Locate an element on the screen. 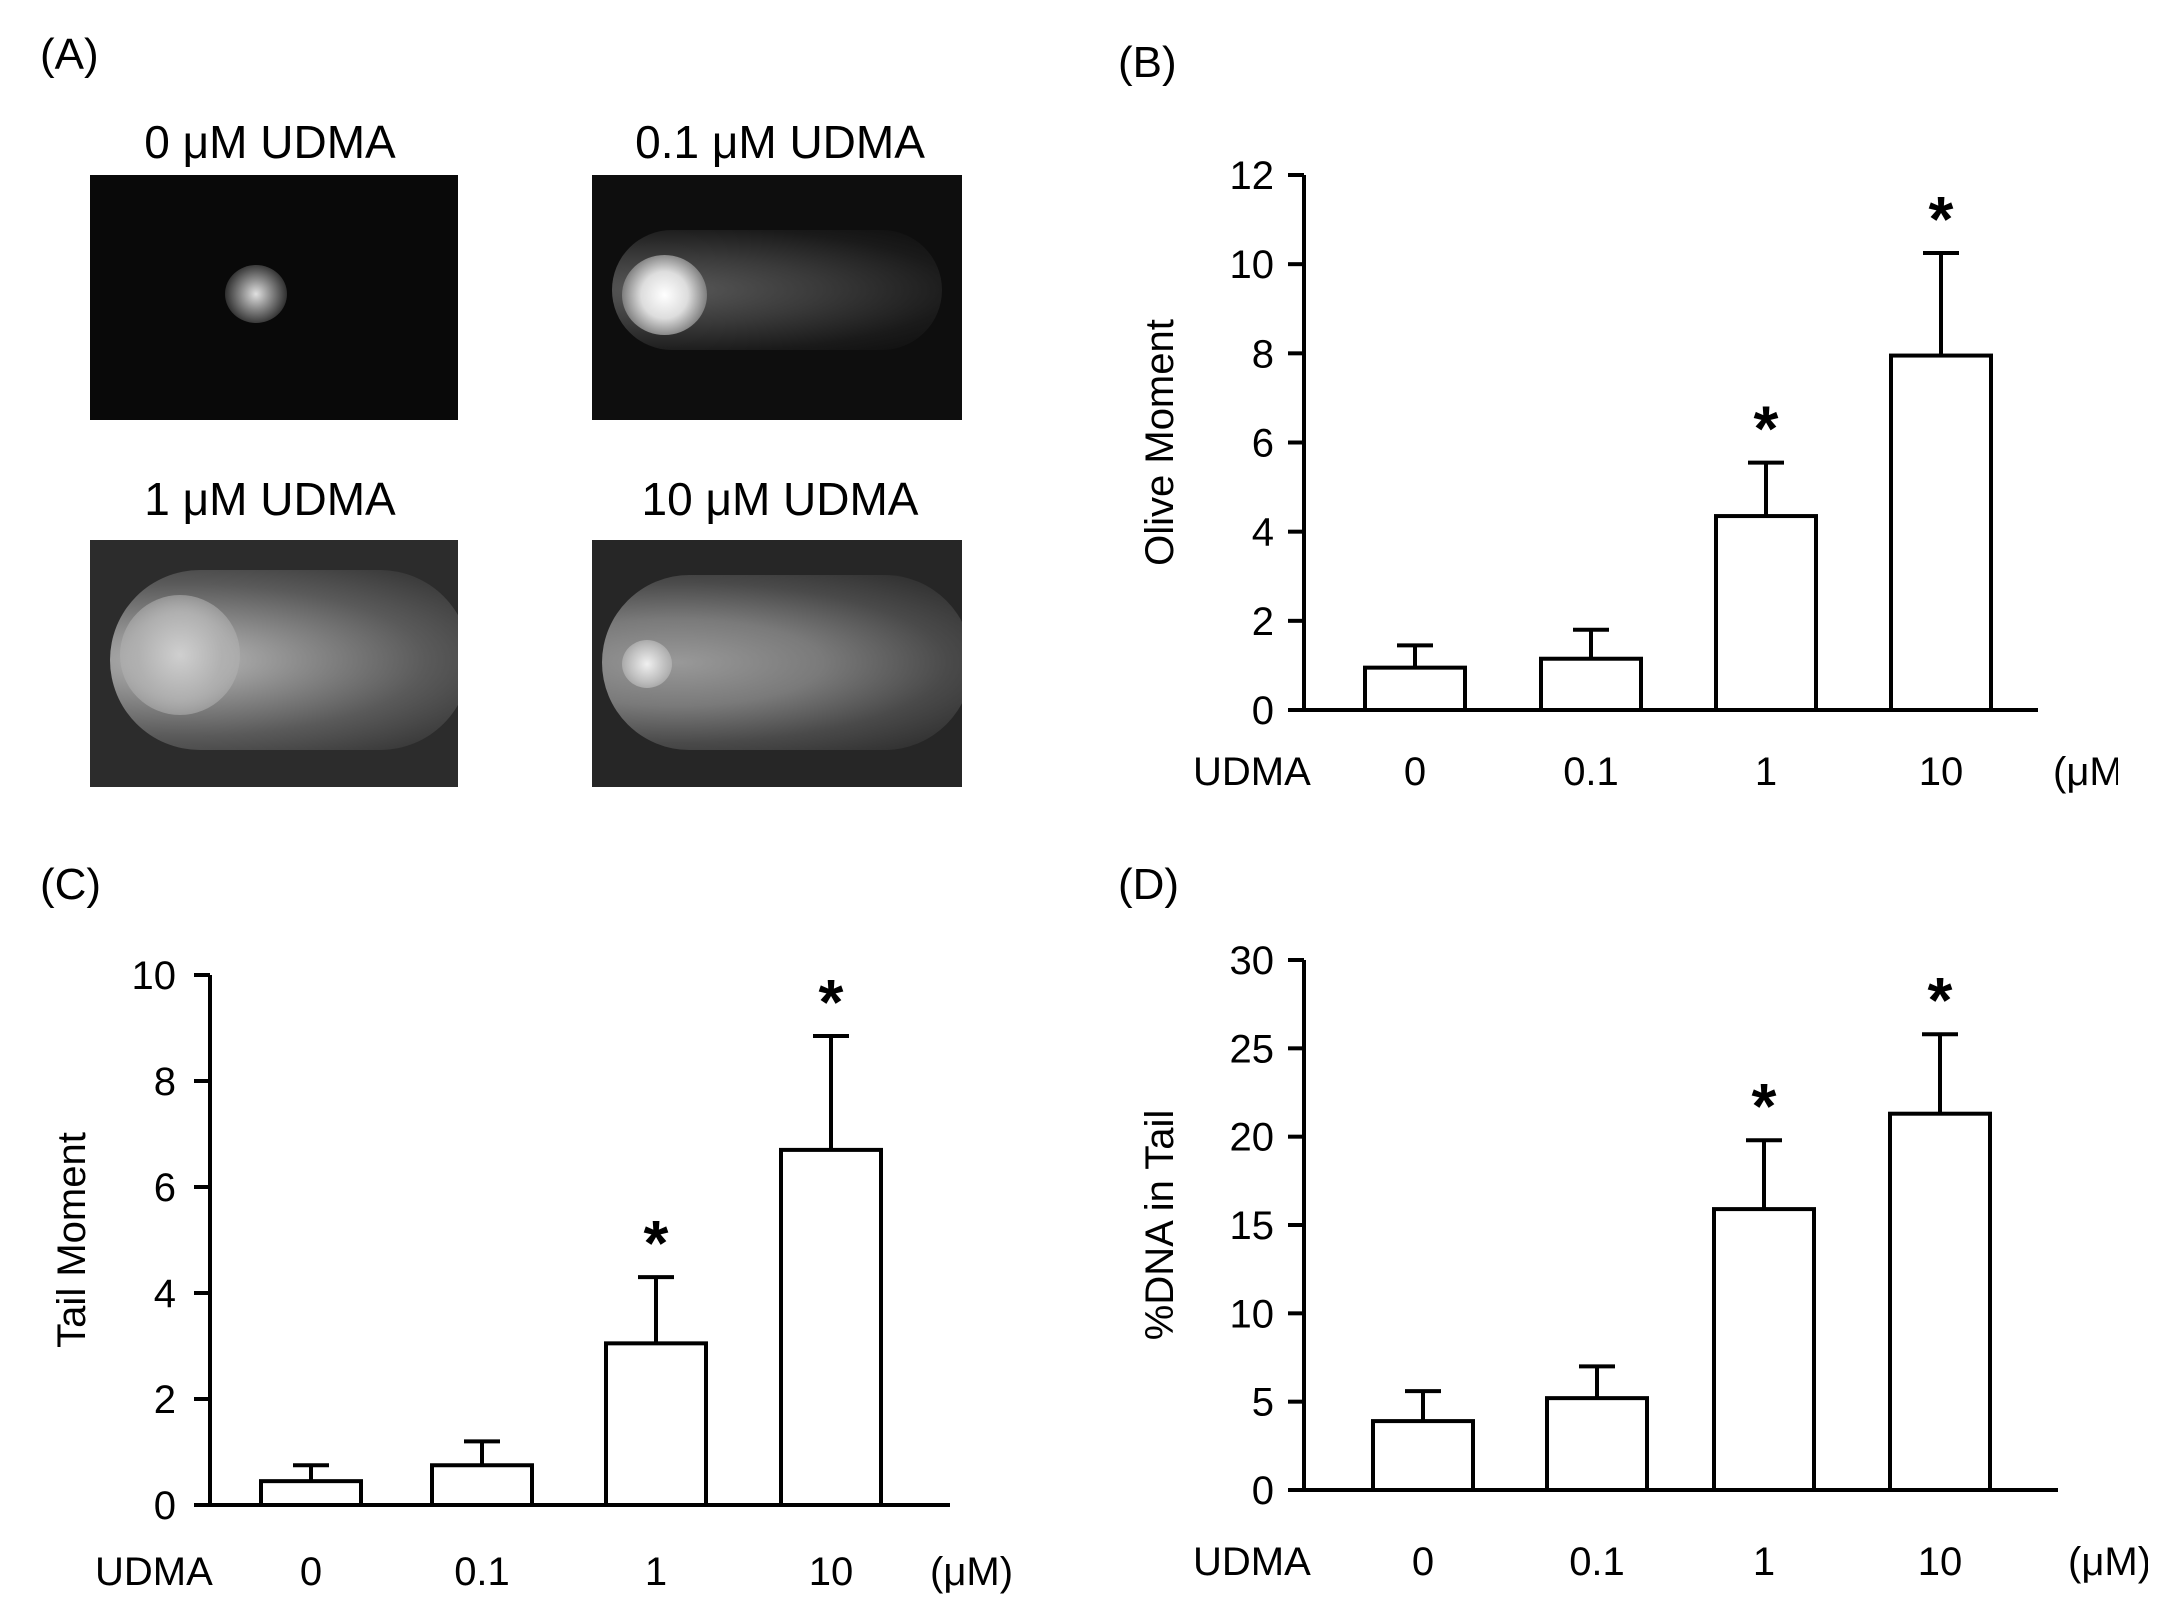 The width and height of the screenshot is (2166, 1614). panel-d-label: (D) is located at coordinates (1149, 884).